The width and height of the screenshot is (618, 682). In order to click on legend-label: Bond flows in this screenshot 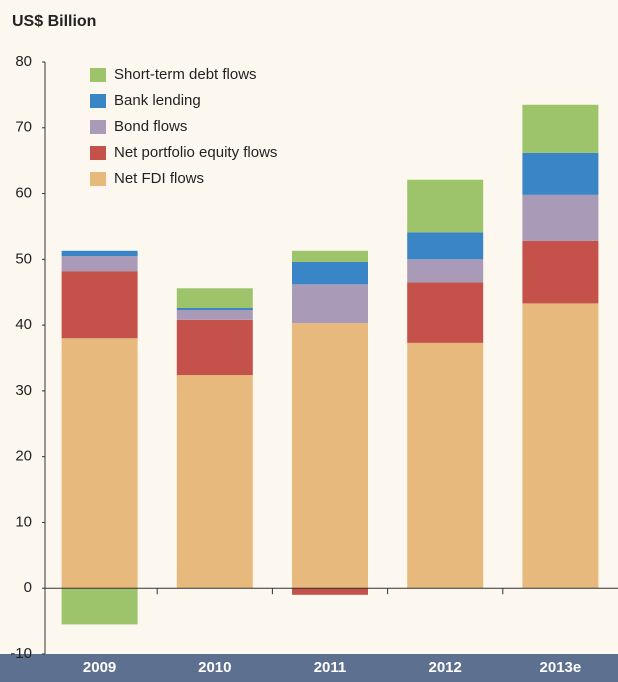, I will do `click(150, 126)`.